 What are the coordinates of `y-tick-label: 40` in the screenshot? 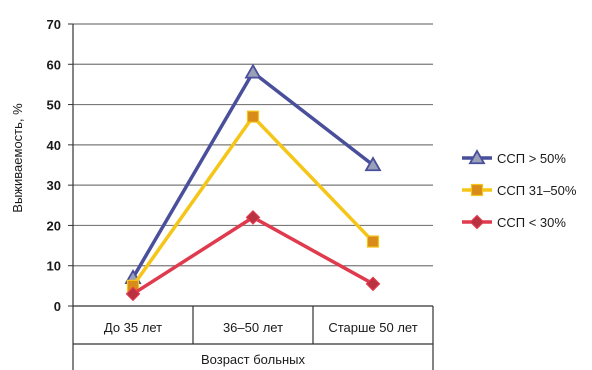 It's located at (54, 145).